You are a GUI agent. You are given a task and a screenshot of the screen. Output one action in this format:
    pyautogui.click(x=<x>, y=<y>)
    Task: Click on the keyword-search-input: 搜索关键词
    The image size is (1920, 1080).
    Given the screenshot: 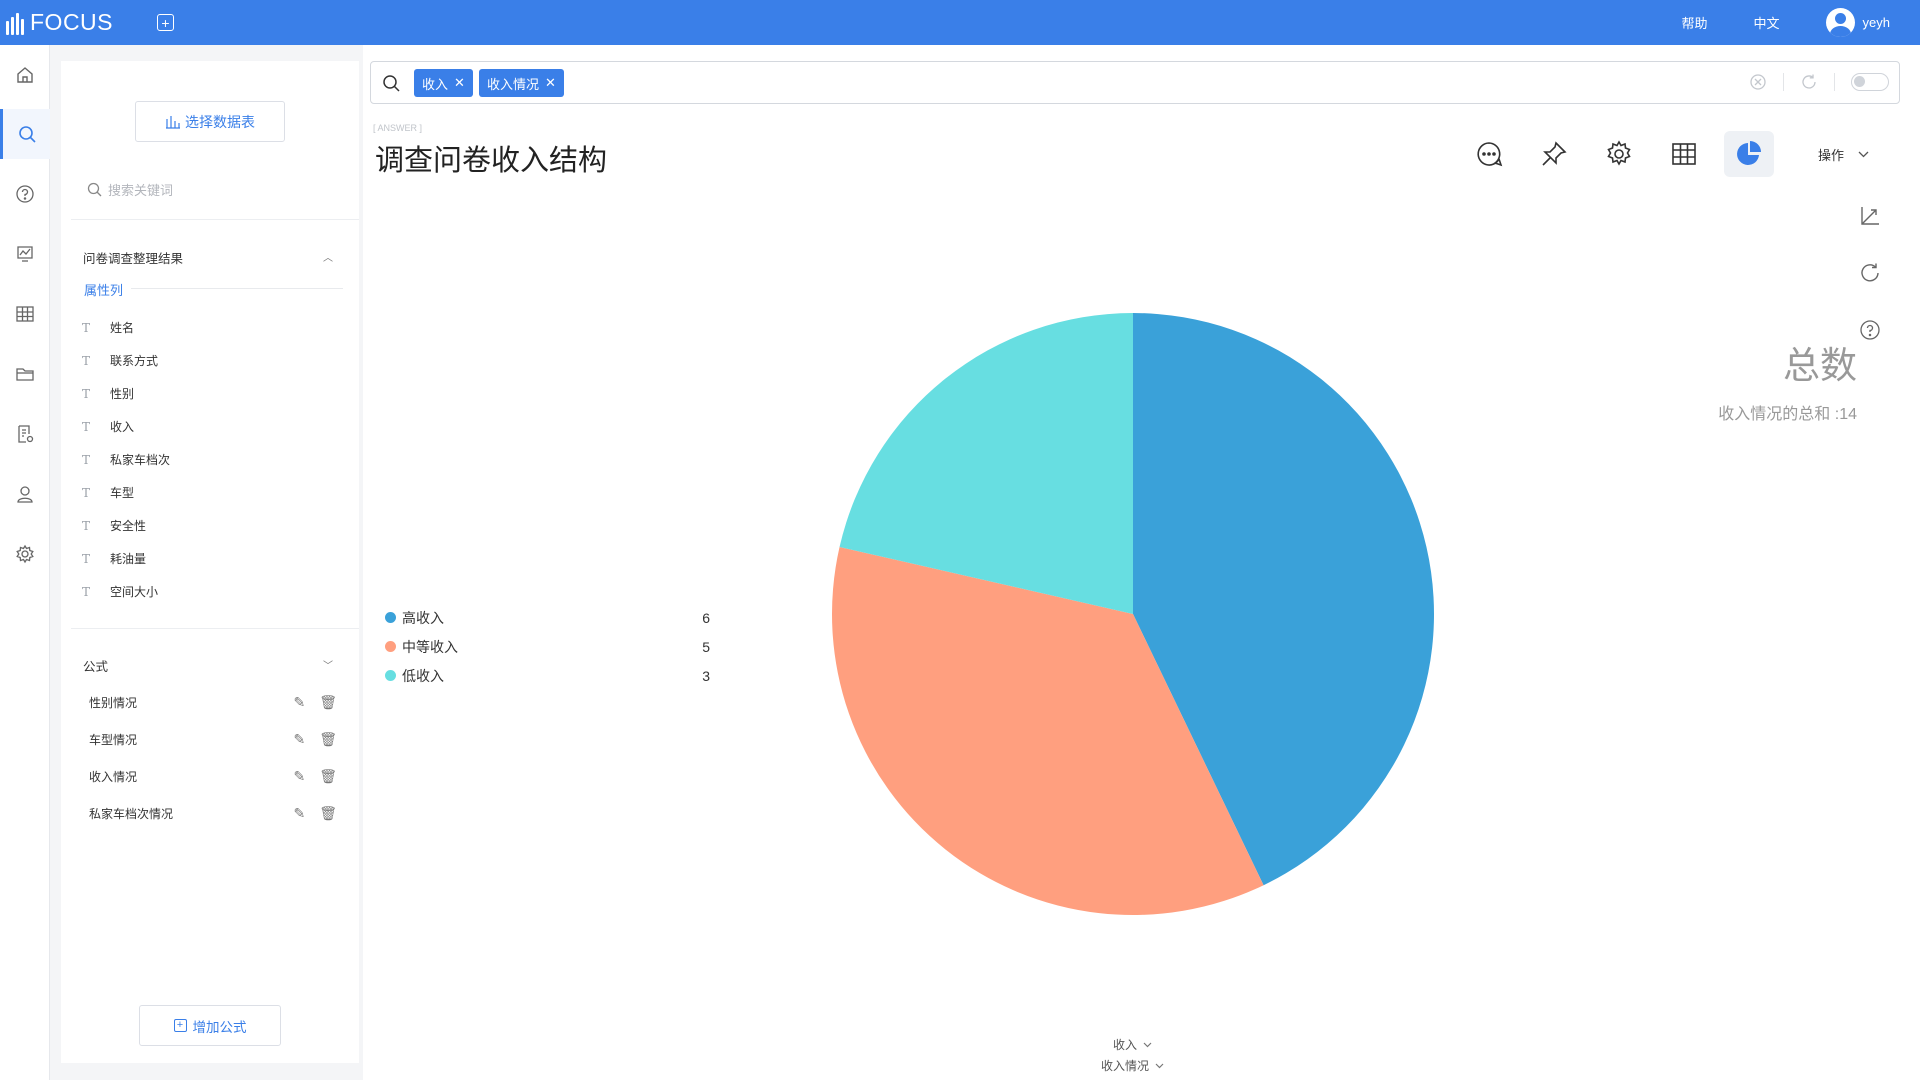 What is the action you would take?
    pyautogui.click(x=130, y=189)
    